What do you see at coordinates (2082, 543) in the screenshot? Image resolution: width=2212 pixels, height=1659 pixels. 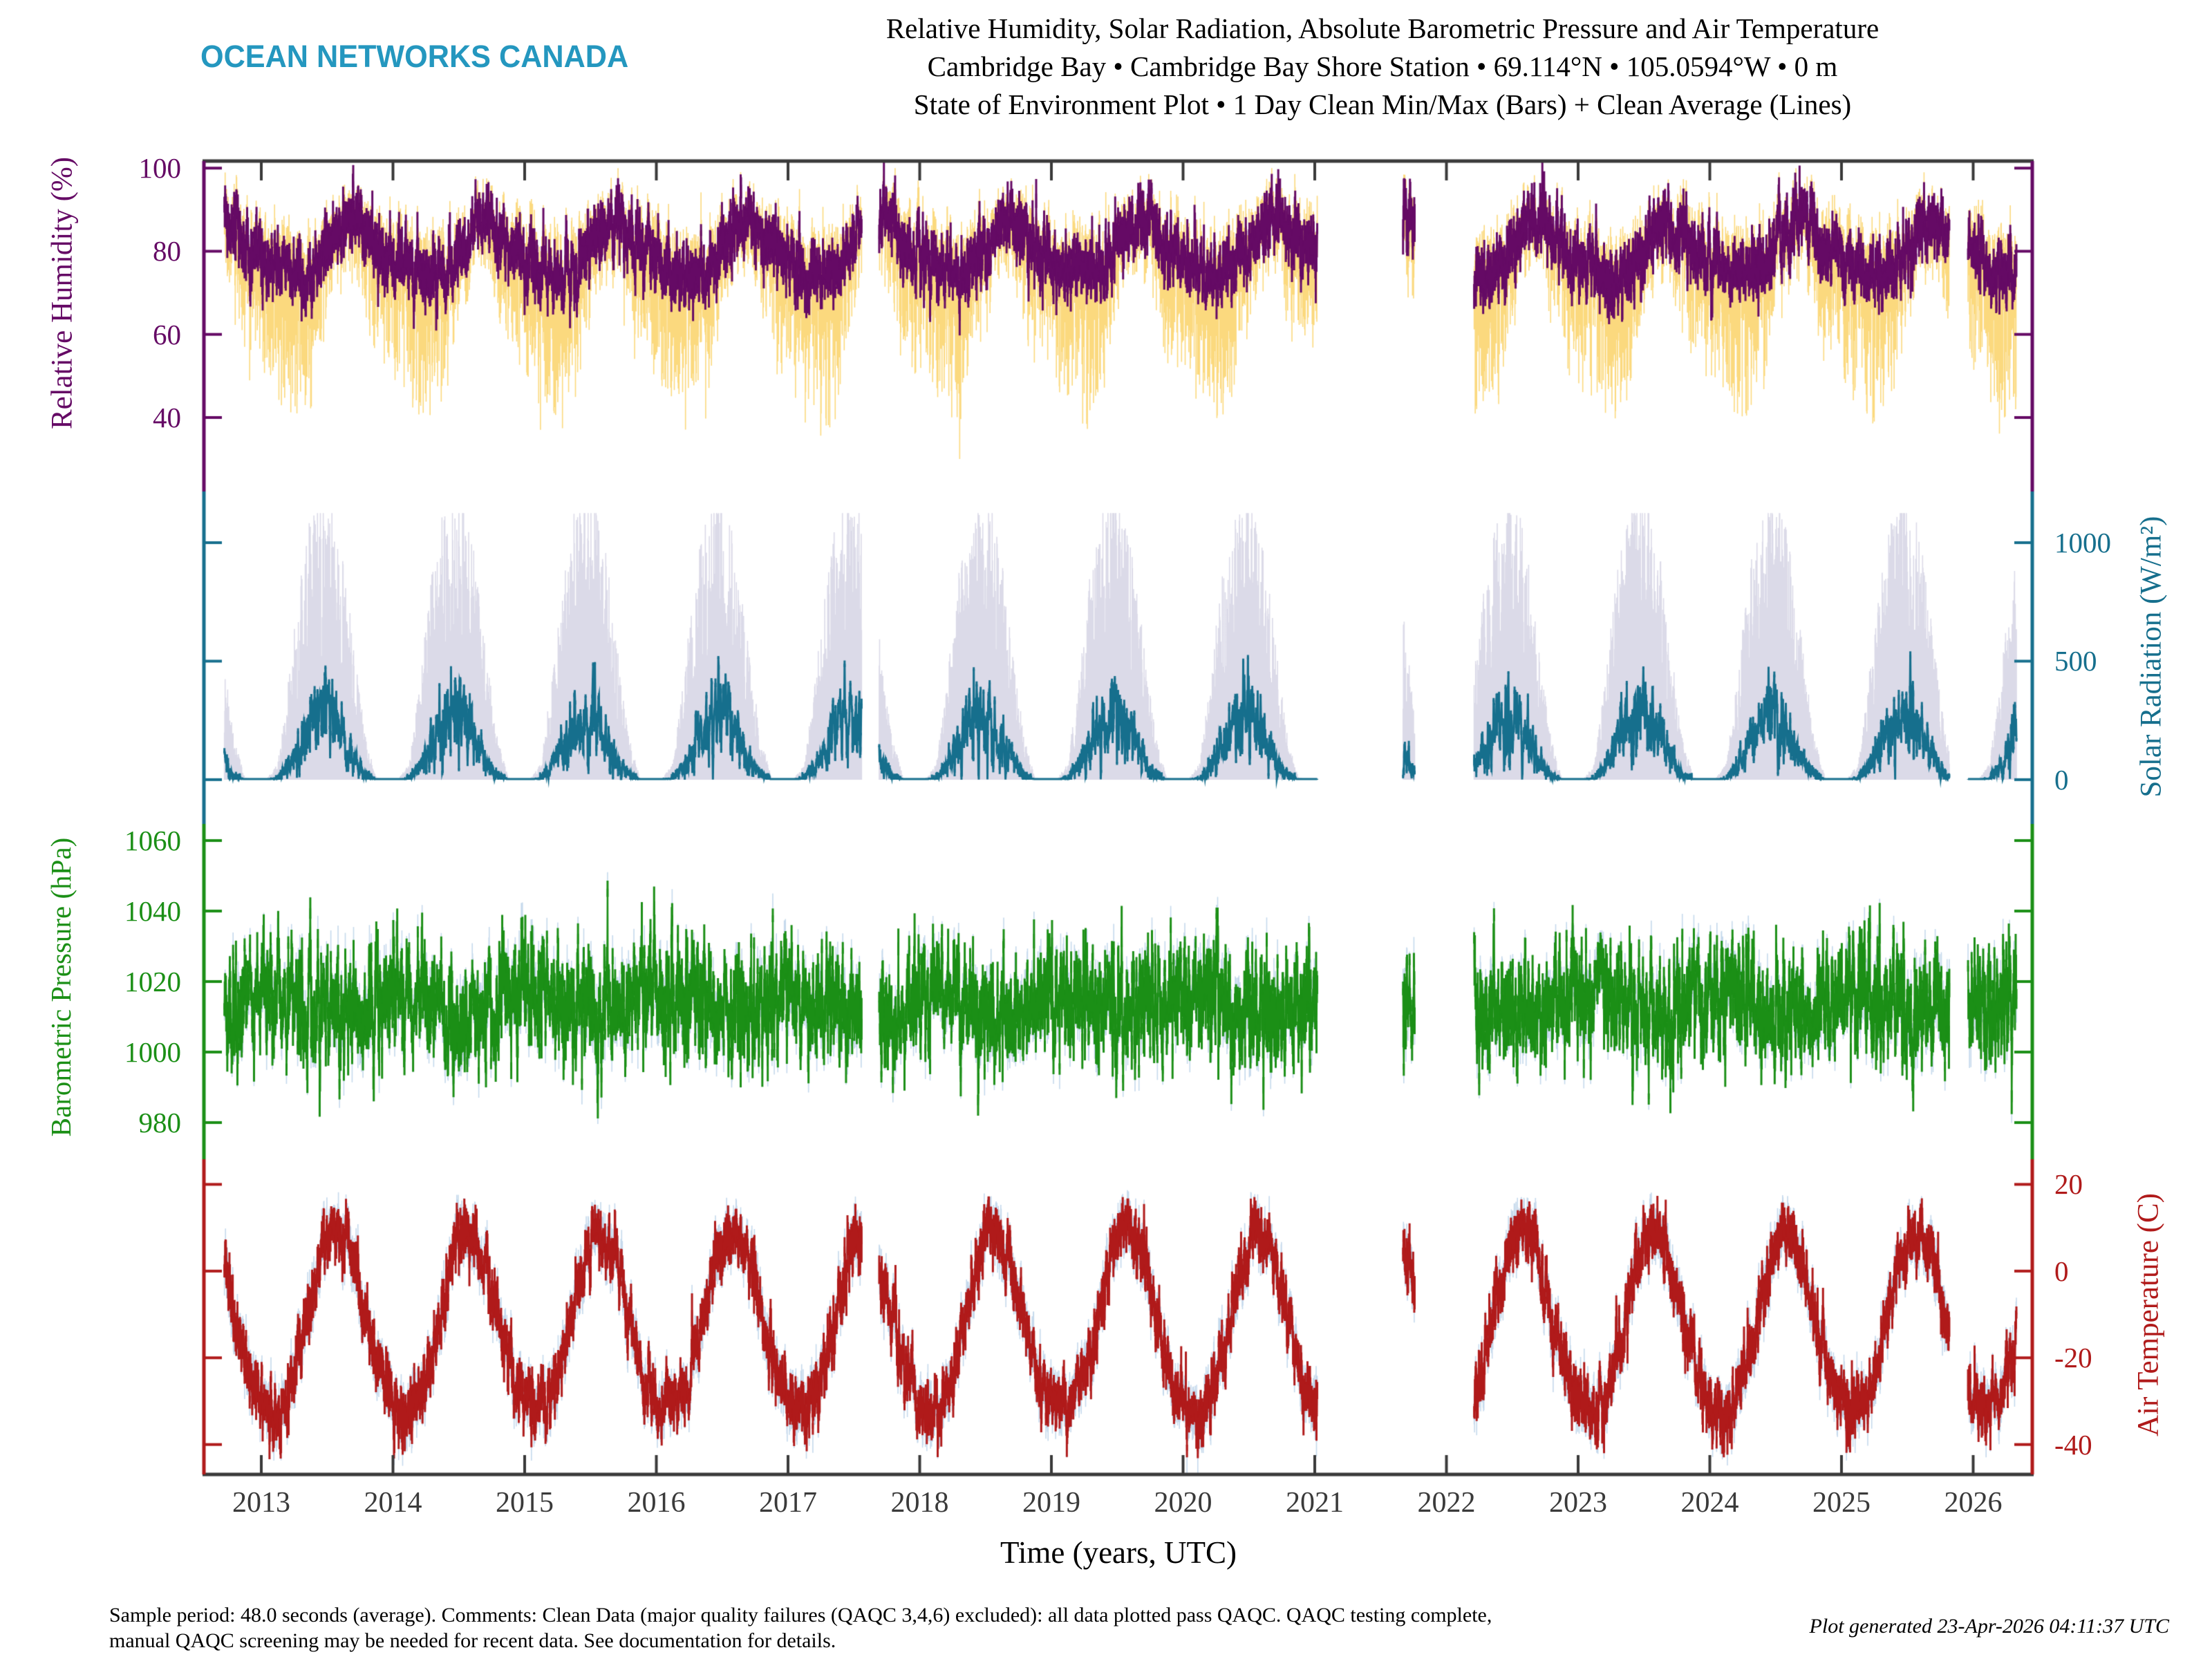 I see `solar-tick-label: 1000` at bounding box center [2082, 543].